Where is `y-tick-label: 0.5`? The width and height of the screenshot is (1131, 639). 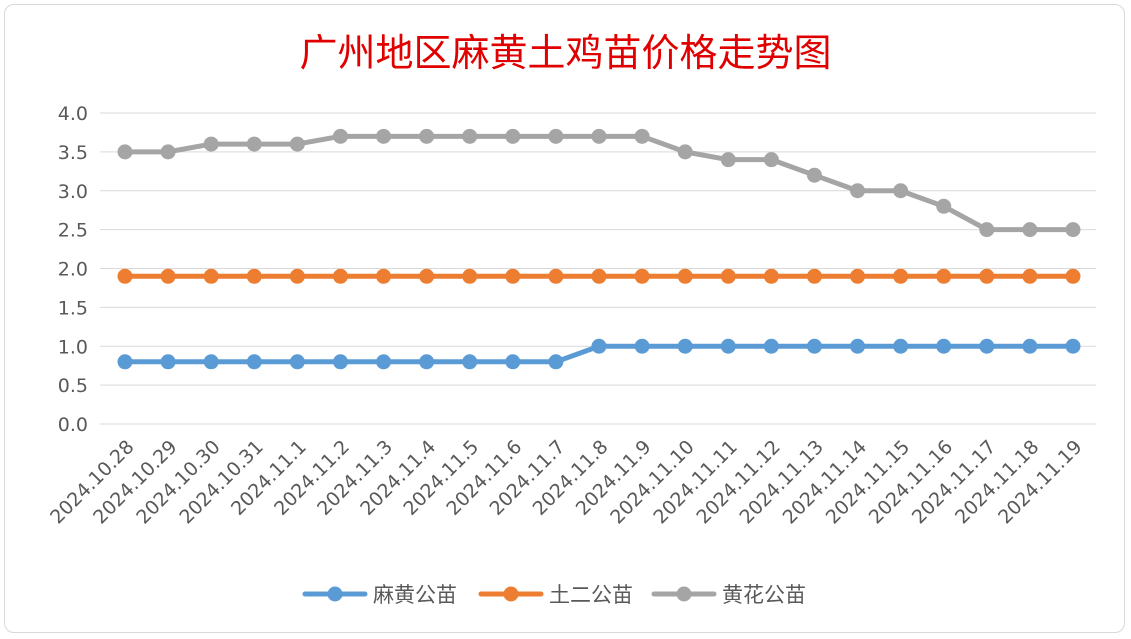
y-tick-label: 0.5 is located at coordinates (73, 386).